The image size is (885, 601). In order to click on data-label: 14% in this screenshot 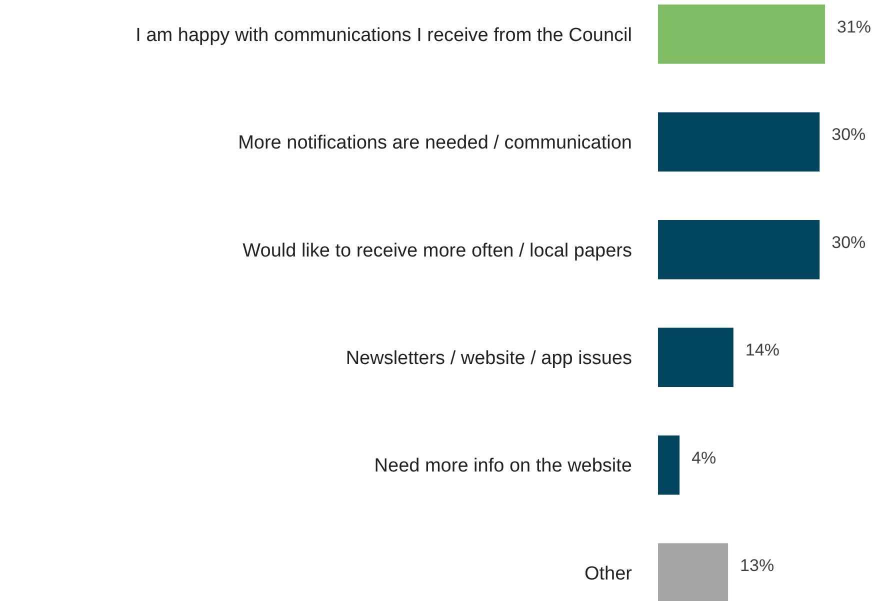, I will do `click(762, 350)`.